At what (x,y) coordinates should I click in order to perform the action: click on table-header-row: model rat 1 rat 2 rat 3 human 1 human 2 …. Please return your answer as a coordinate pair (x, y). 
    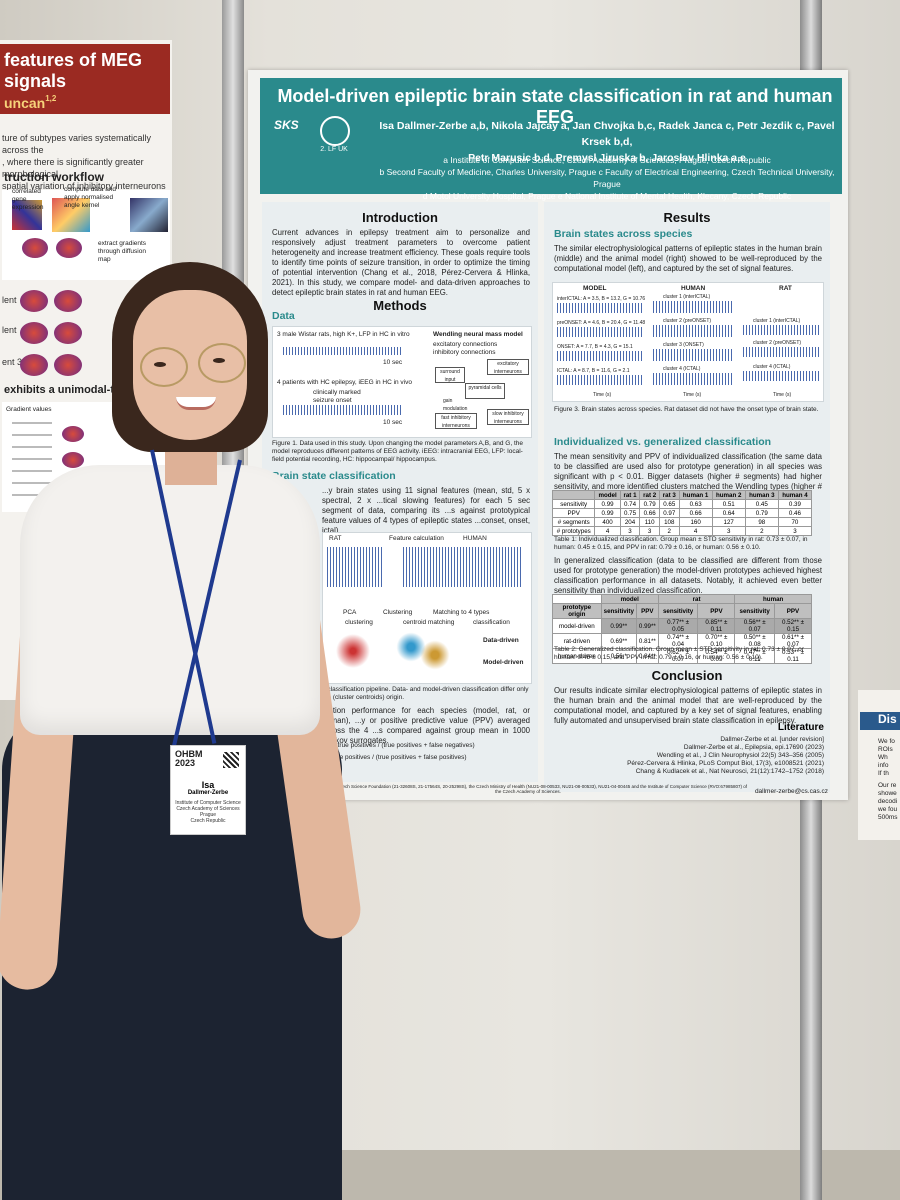
    Looking at the image, I should click on (682, 495).